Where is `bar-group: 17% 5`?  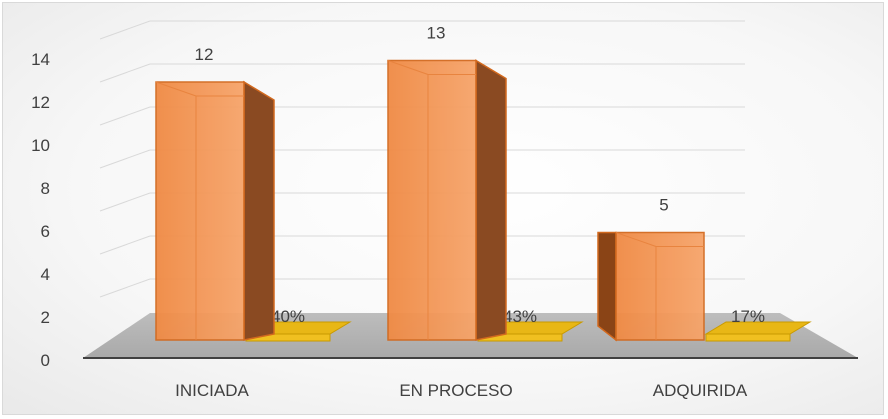
bar-group: 17% 5 is located at coordinates (704, 269).